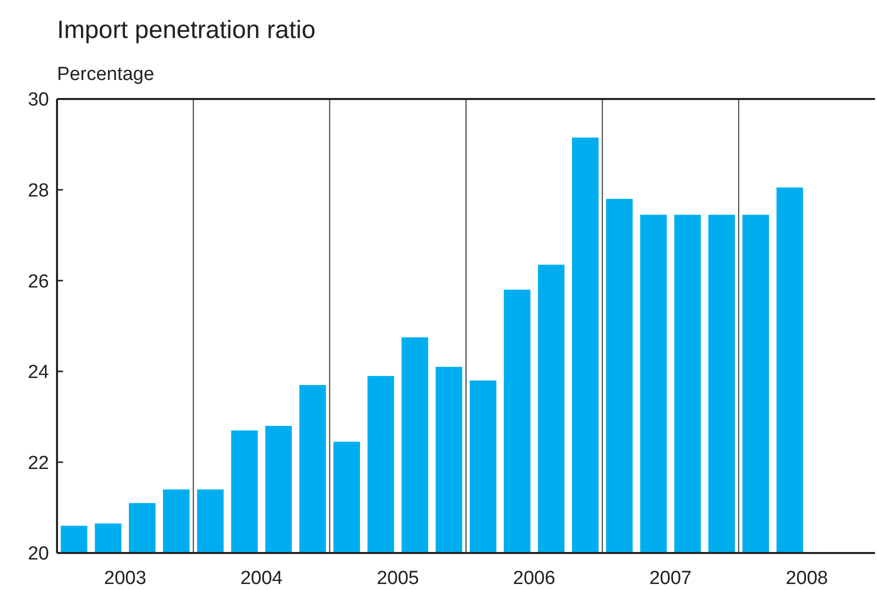 This screenshot has height=590, width=877. I want to click on chart-title: Import penetration ratio, so click(186, 30).